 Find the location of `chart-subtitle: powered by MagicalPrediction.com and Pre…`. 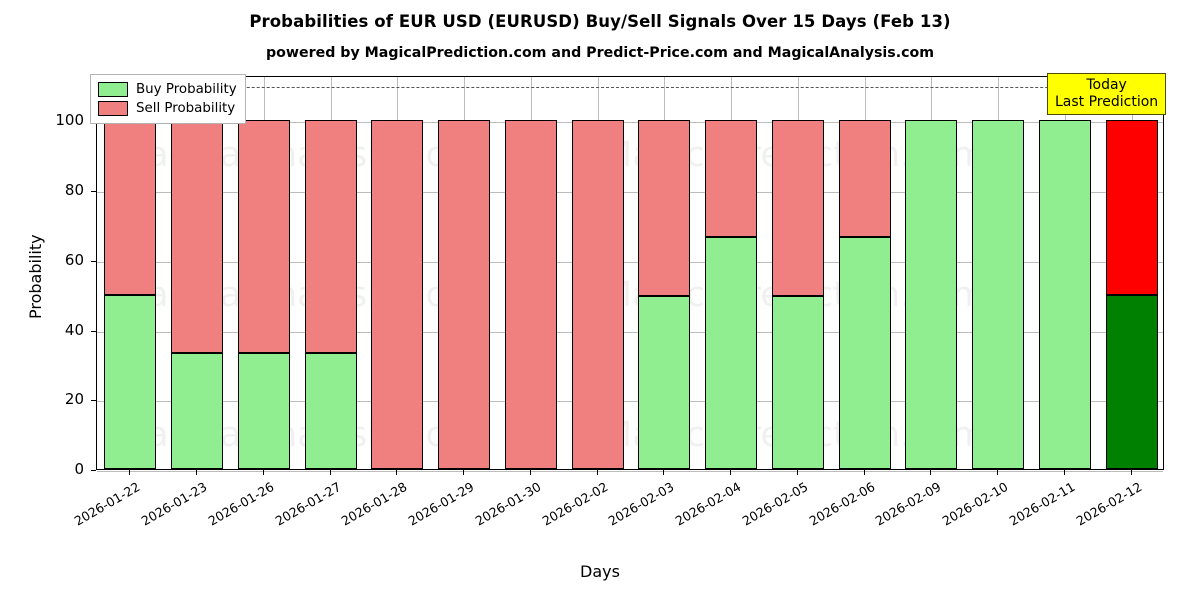

chart-subtitle: powered by MagicalPrediction.com and Pre… is located at coordinates (600, 53).